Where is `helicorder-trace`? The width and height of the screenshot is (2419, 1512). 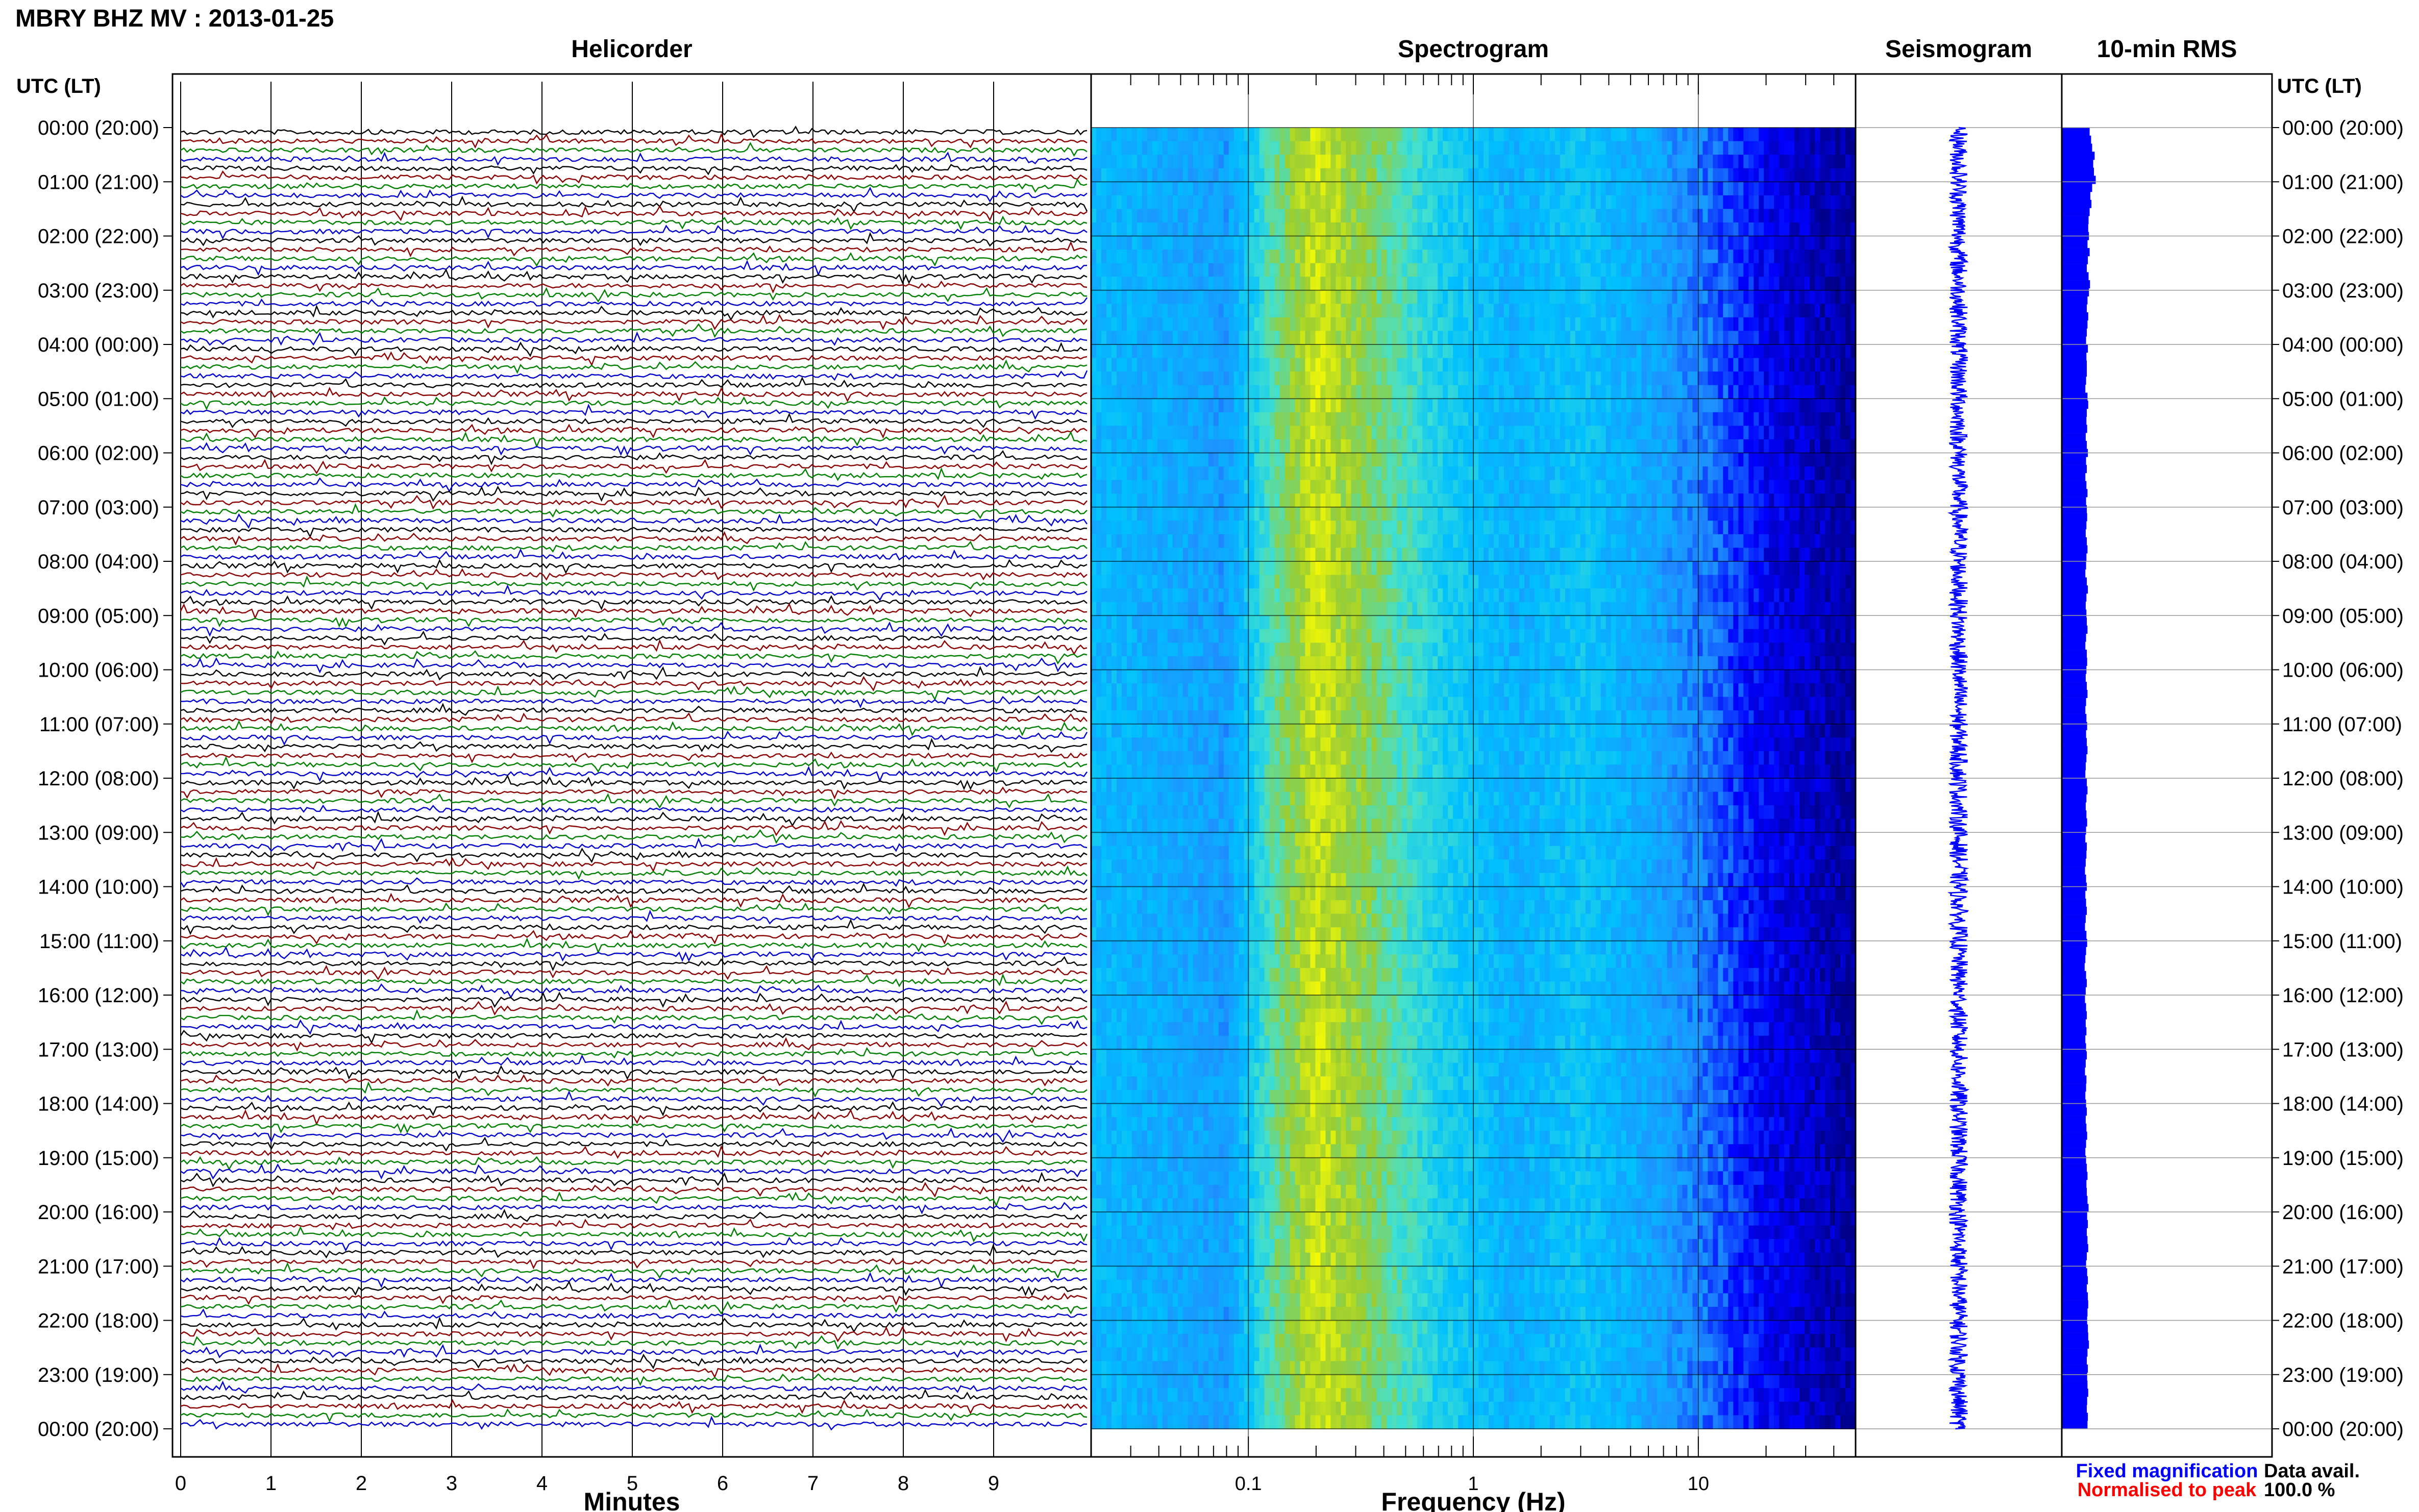
helicorder-trace is located at coordinates (634, 403).